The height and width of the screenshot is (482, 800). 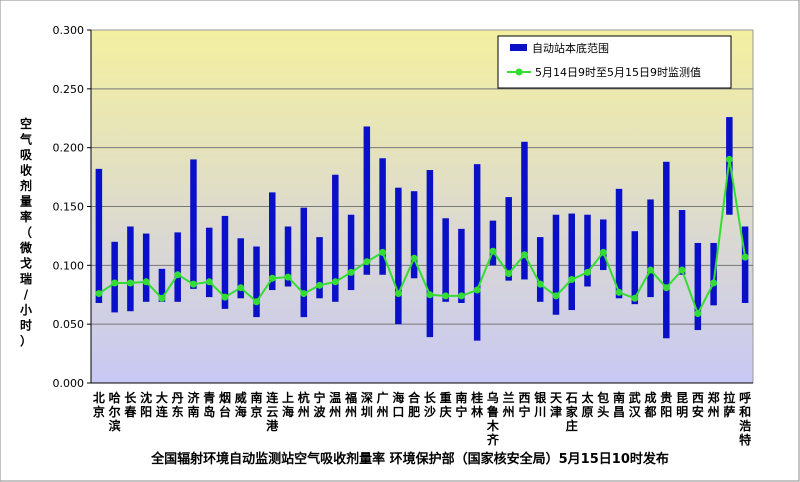 What do you see at coordinates (666, 404) in the screenshot?
I see `x-category-label: 贵阳` at bounding box center [666, 404].